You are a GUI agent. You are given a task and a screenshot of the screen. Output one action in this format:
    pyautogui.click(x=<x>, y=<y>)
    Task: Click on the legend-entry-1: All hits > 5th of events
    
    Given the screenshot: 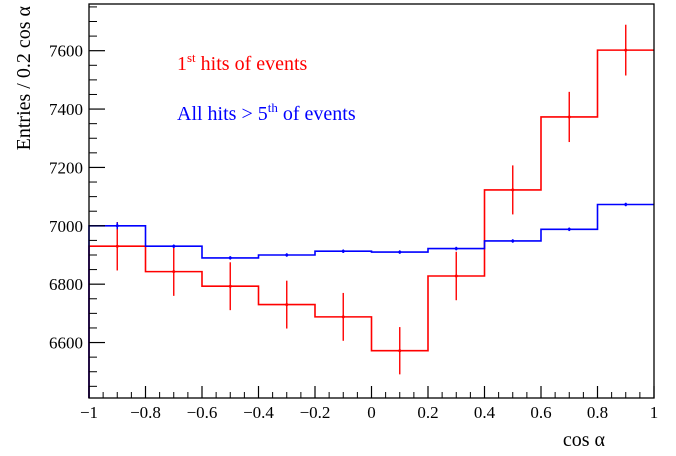 What is the action you would take?
    pyautogui.click(x=266, y=112)
    